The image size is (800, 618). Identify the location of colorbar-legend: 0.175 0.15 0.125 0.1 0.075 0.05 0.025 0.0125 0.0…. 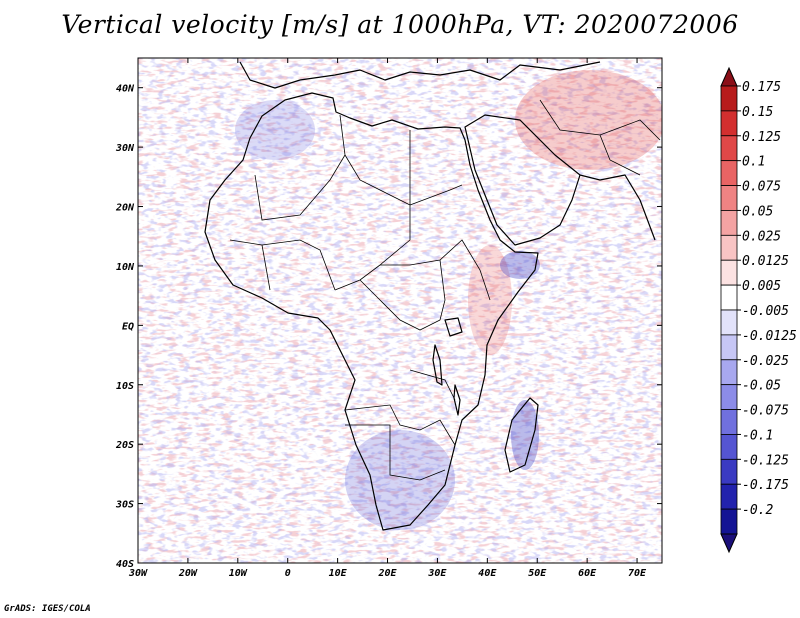
(758, 310).